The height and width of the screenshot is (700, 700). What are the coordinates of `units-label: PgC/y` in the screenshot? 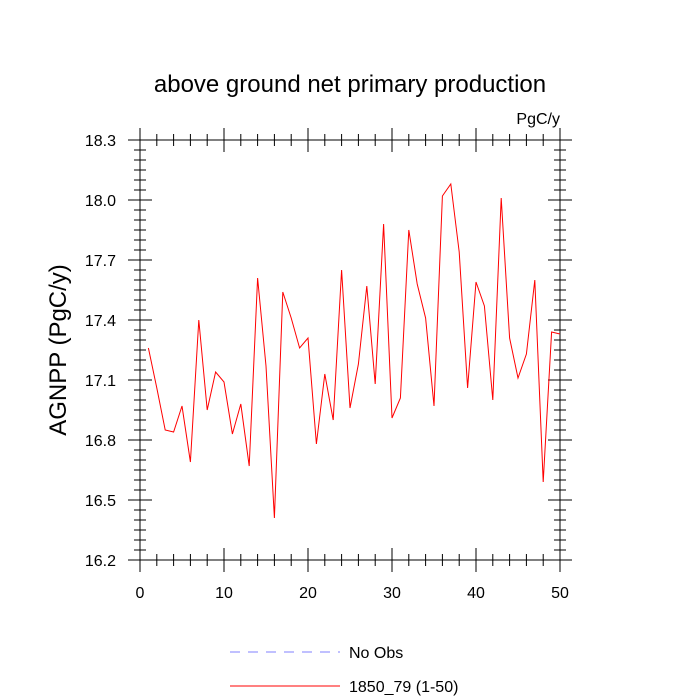 It's located at (538, 119).